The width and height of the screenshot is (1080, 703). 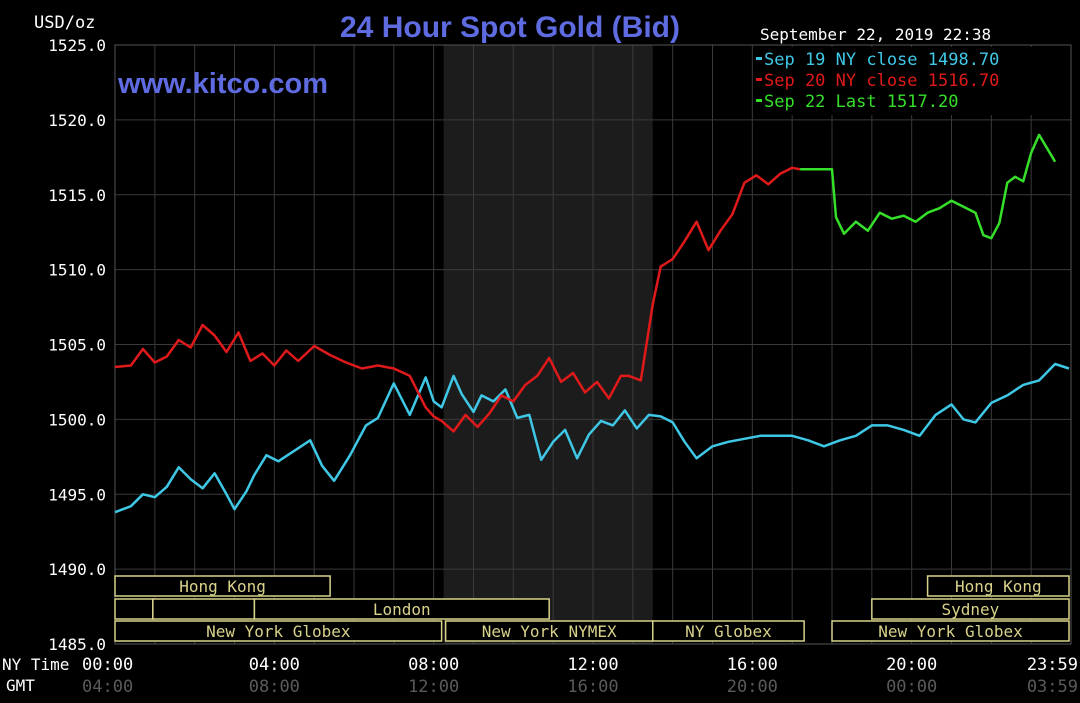 I want to click on session-label: Sydney, so click(x=971, y=609).